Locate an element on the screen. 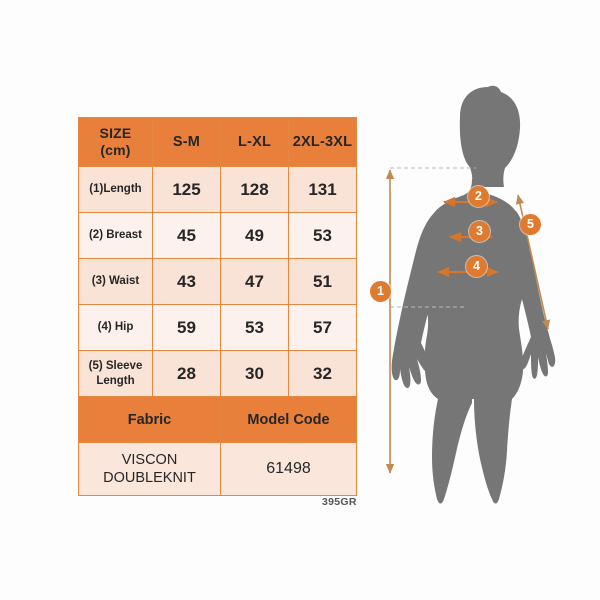 Image resolution: width=600 pixels, height=600 pixels. table-row-footer-values: VISCON DOUBLEKNIT 61498 is located at coordinates (217, 469).